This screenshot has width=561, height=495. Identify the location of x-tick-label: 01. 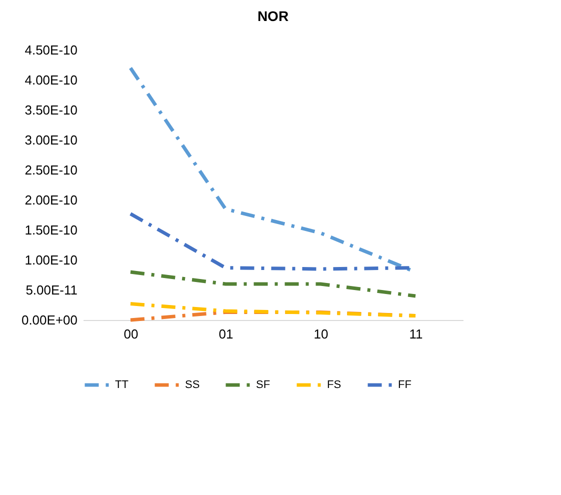
(226, 334).